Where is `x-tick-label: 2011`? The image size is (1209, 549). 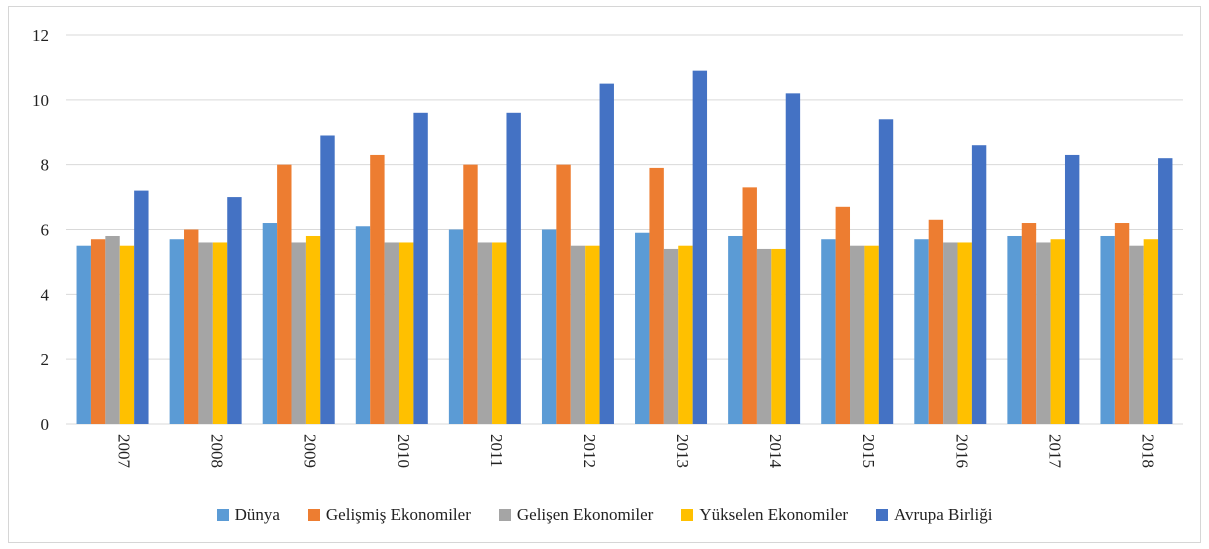 x-tick-label: 2011 is located at coordinates (496, 450).